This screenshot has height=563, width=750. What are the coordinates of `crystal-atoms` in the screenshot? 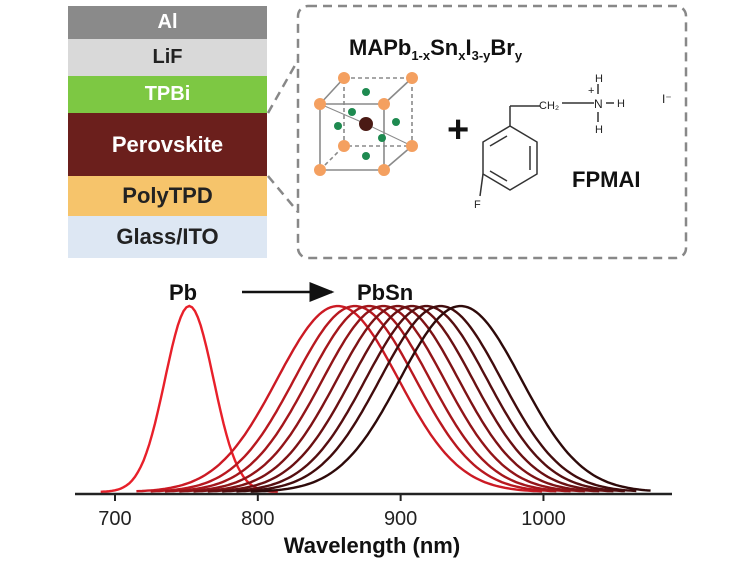 It's located at (366, 124).